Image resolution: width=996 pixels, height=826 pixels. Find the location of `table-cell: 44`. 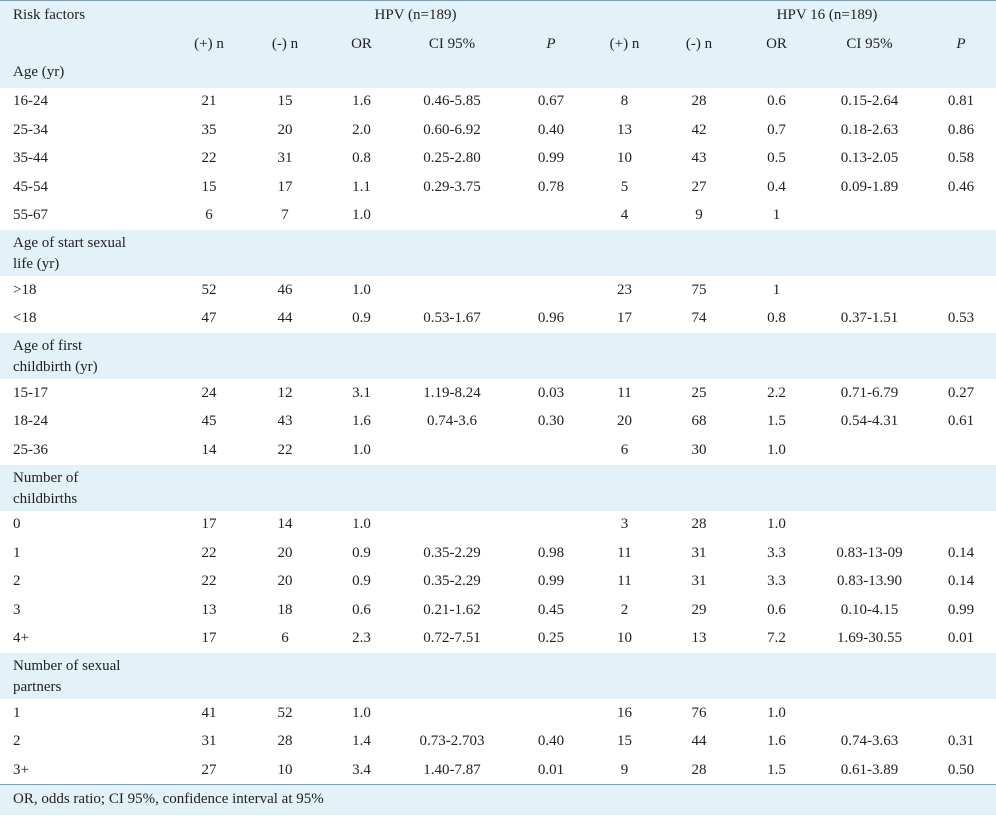

table-cell: 44 is located at coordinates (699, 741).